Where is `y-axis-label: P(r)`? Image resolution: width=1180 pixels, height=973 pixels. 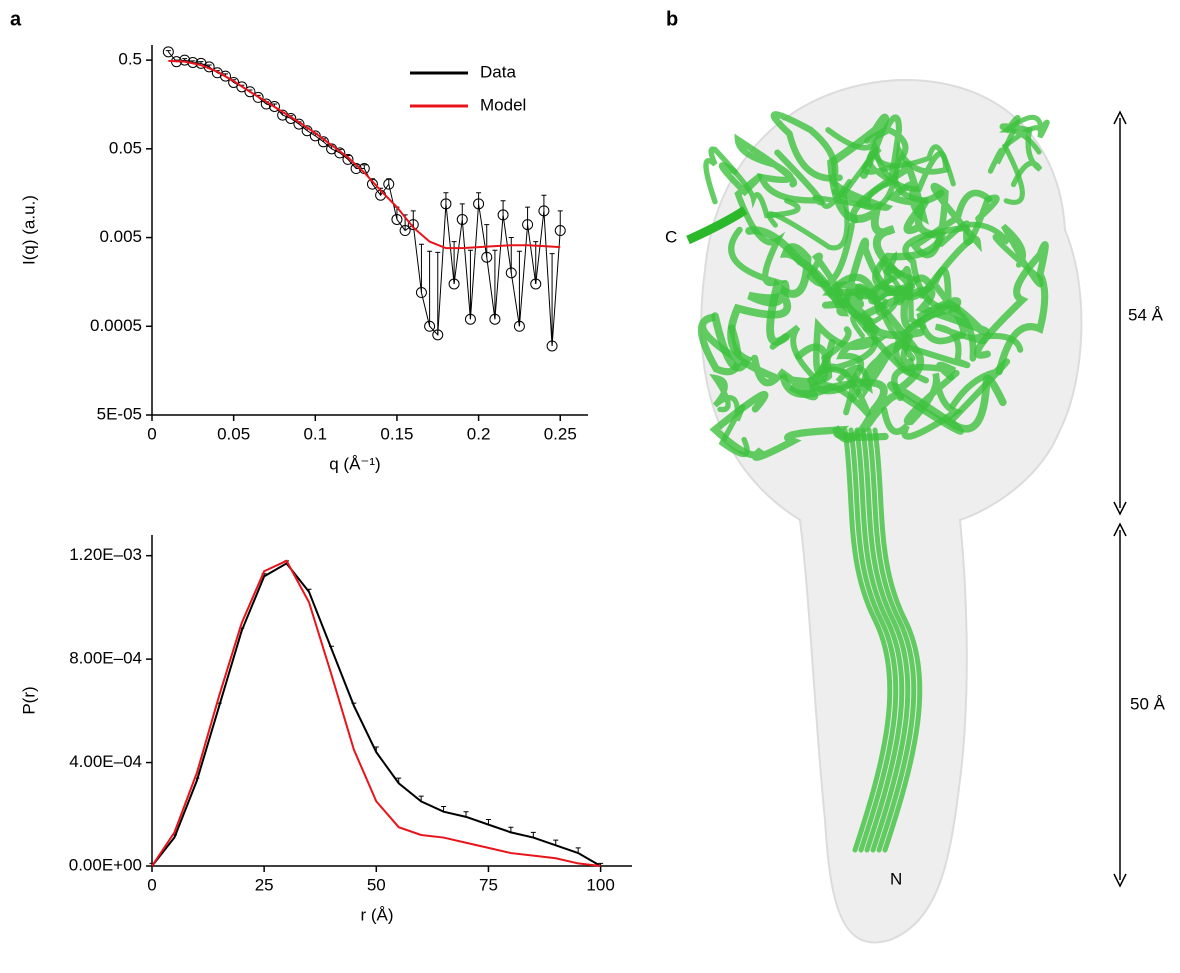
y-axis-label: P(r) is located at coordinates (28, 700).